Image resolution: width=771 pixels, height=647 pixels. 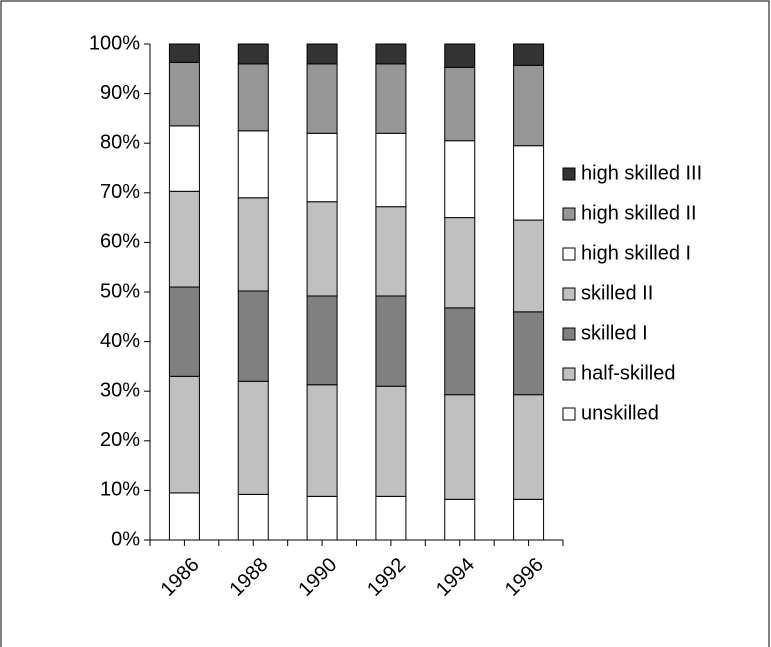 I want to click on legend-label: high skilled I, so click(x=636, y=253).